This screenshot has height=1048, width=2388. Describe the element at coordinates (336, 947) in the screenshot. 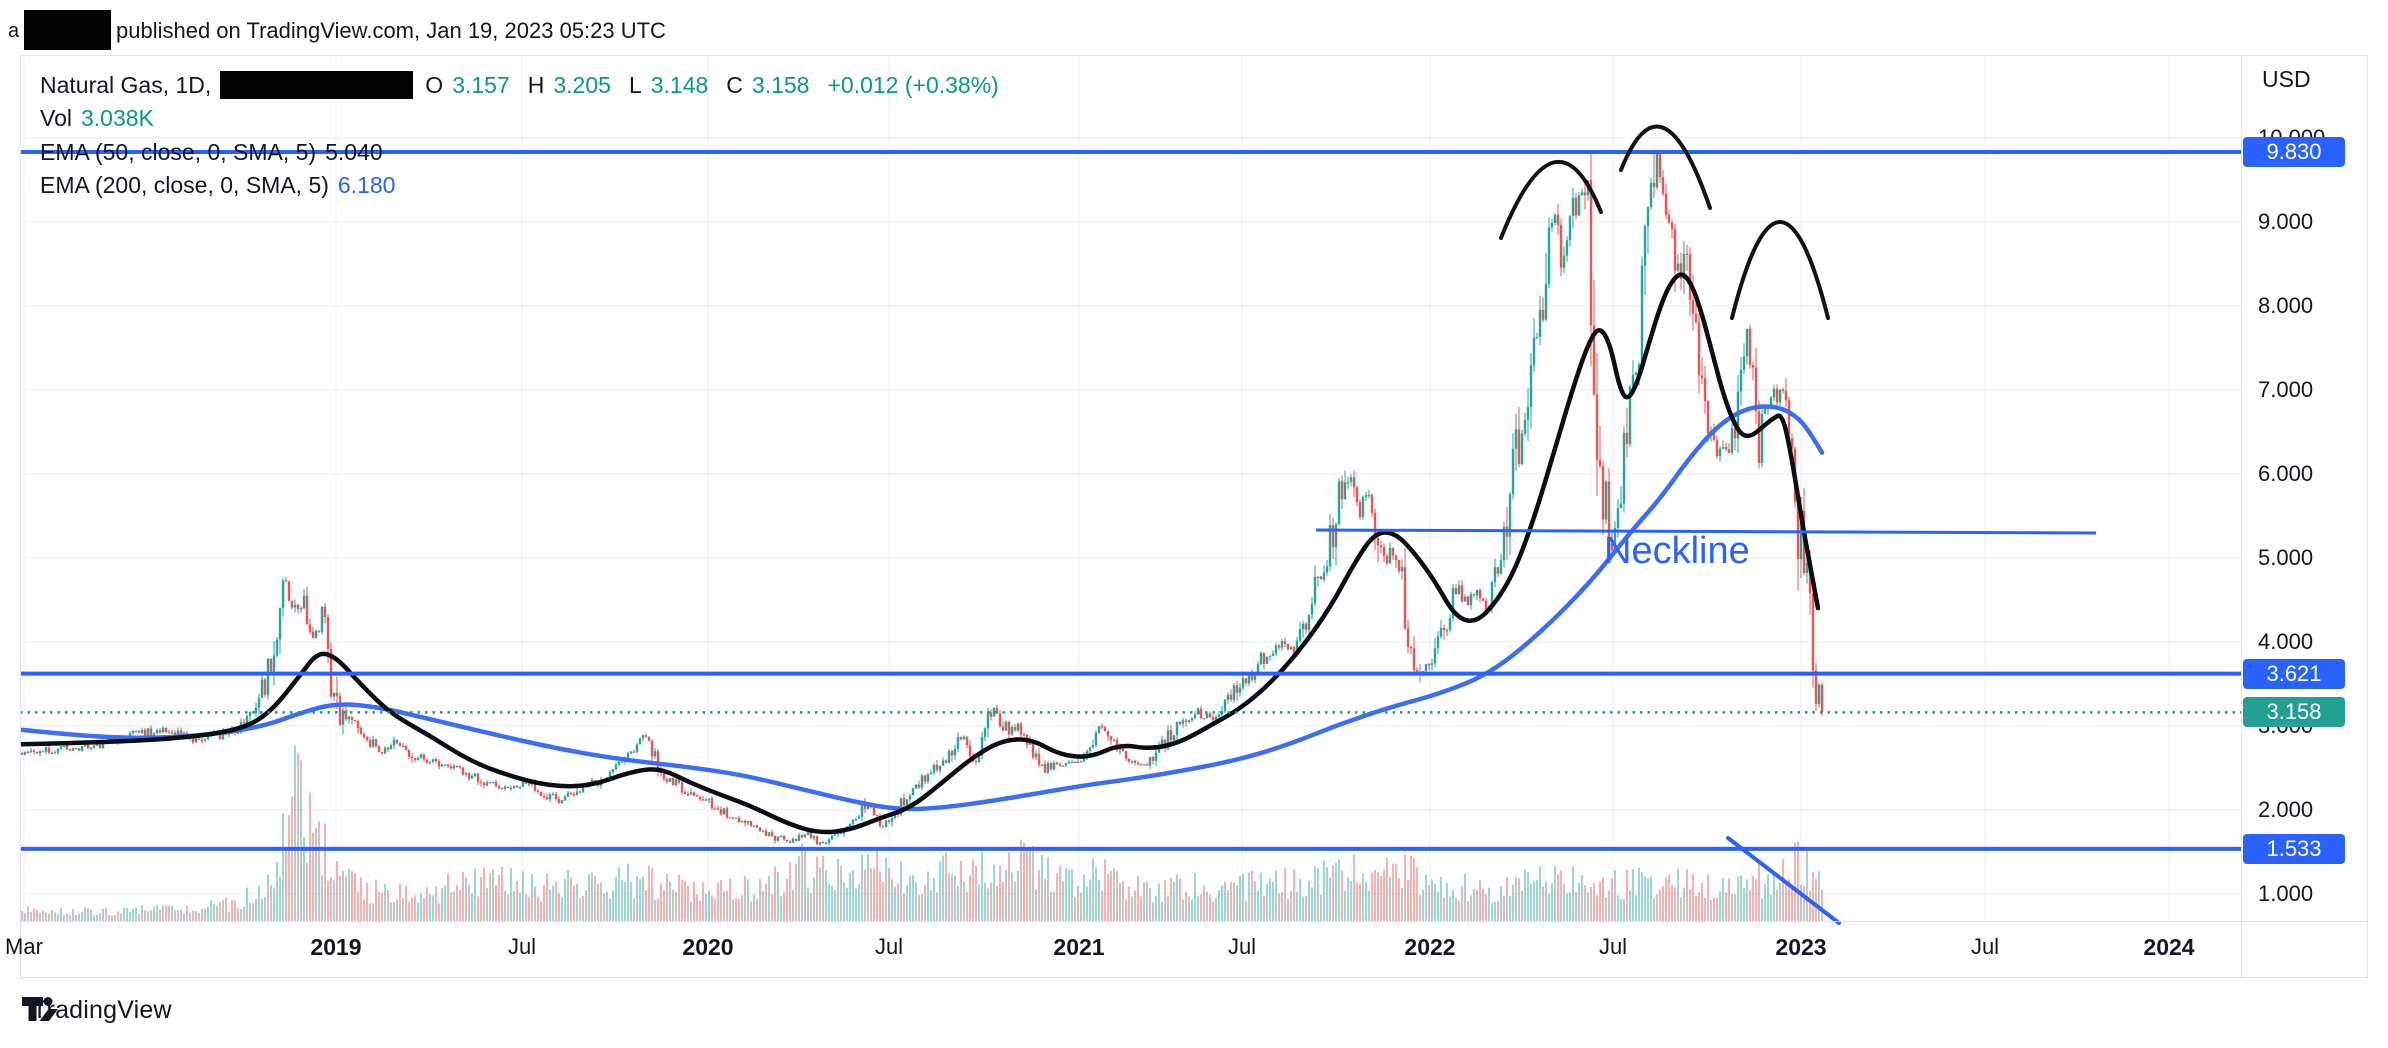

I see `time-tick-label: 2019` at that location.